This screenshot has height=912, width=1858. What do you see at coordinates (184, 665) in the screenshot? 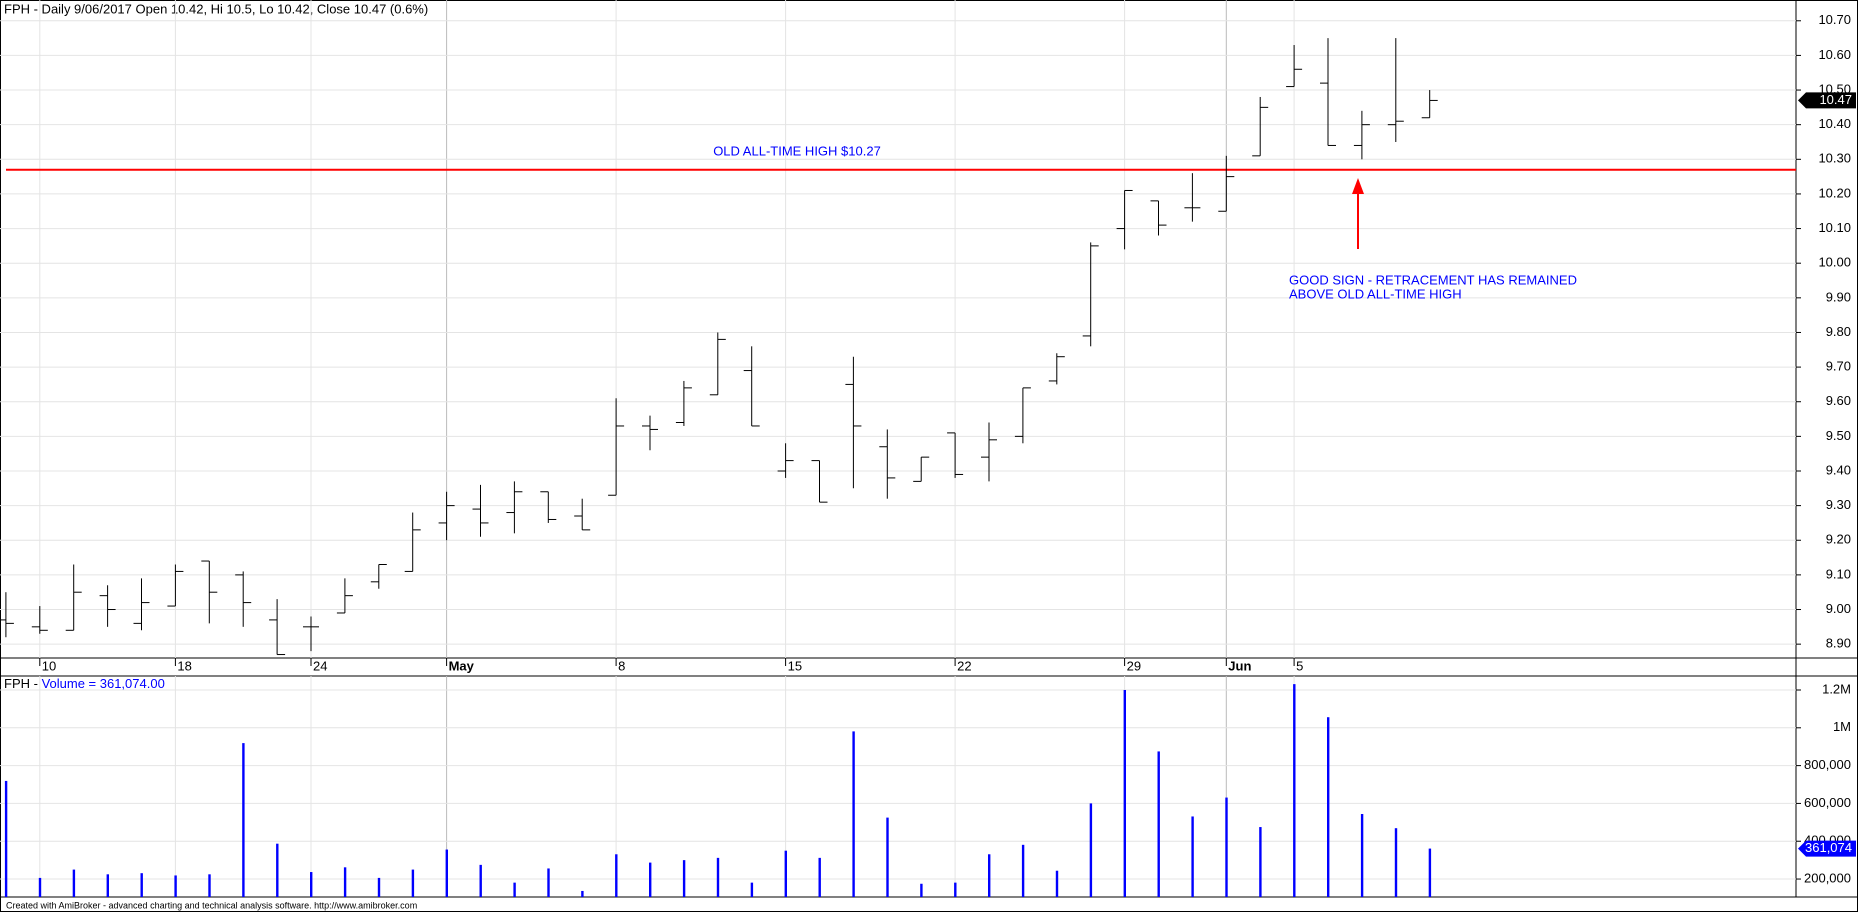
I see `x-tick-label: 18` at bounding box center [184, 665].